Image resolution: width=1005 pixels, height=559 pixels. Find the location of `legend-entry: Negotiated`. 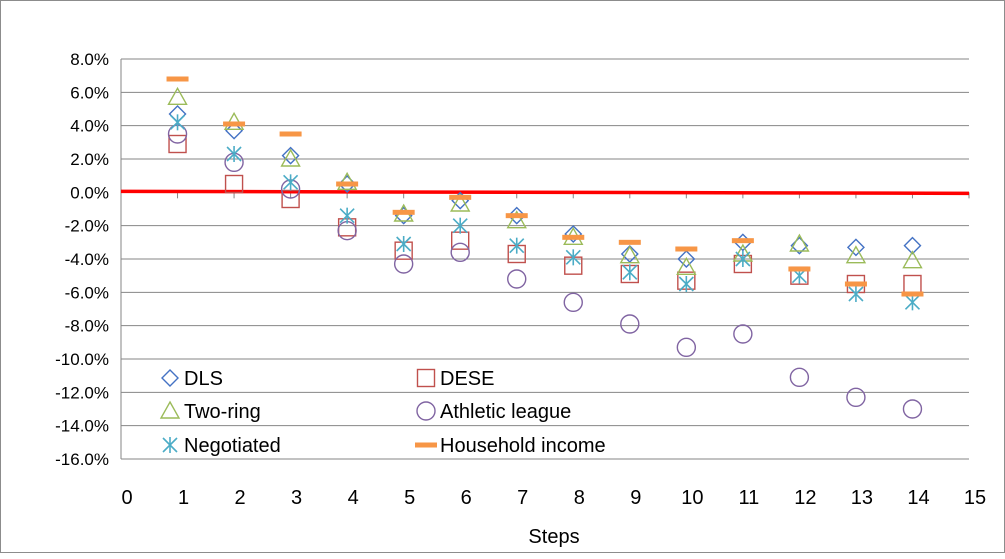

legend-entry: Negotiated is located at coordinates (221, 446).